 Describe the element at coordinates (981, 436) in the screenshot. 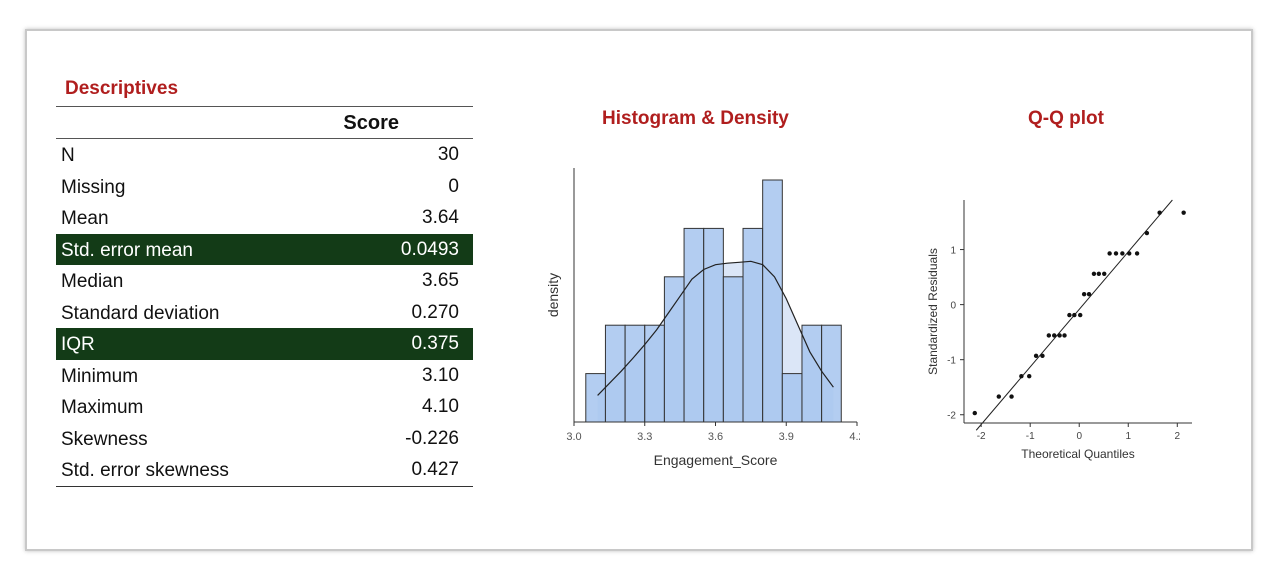

I see `x-tick-label: -2` at that location.